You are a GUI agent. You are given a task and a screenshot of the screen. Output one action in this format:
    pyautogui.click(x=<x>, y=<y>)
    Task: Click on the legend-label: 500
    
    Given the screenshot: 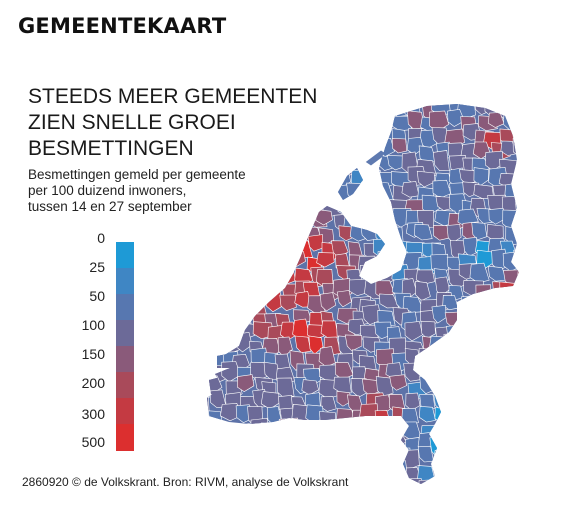 What is the action you would take?
    pyautogui.click(x=93, y=442)
    